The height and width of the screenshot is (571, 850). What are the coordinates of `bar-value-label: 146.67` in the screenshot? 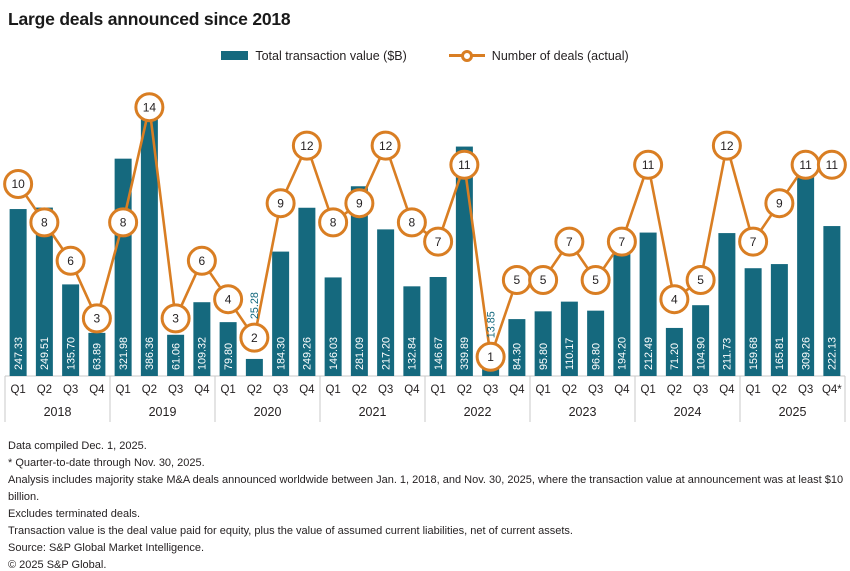 It's located at (439, 353).